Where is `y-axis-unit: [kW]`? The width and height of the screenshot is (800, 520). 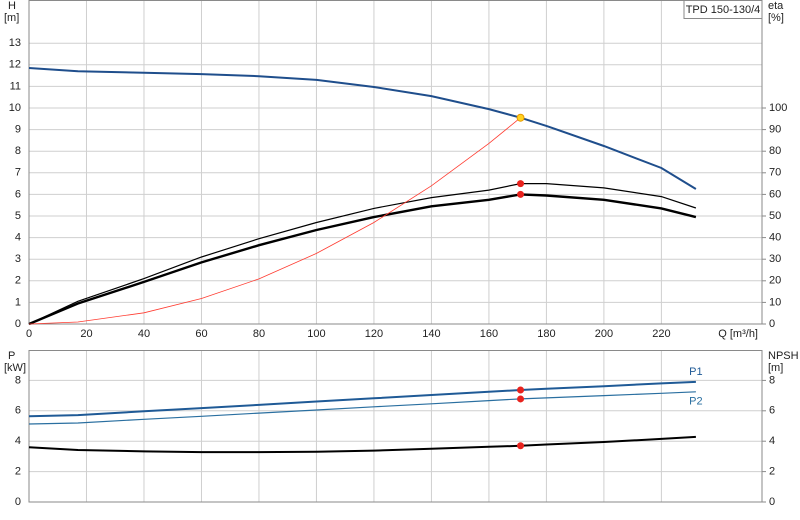
y-axis-unit: [kW] is located at coordinates (15, 368).